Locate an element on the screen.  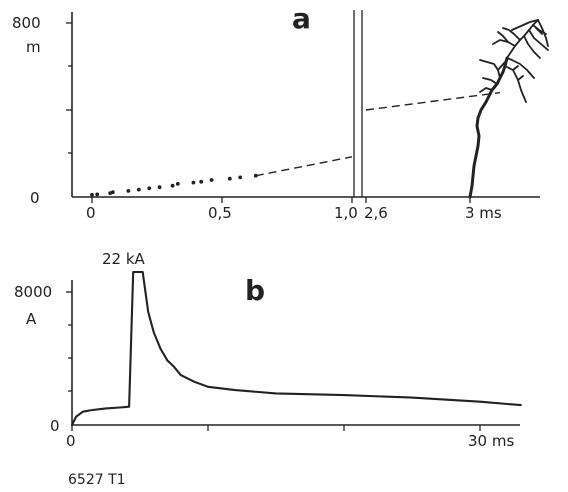
panel-a-ytick-label-0: 0 is located at coordinates (35, 198).